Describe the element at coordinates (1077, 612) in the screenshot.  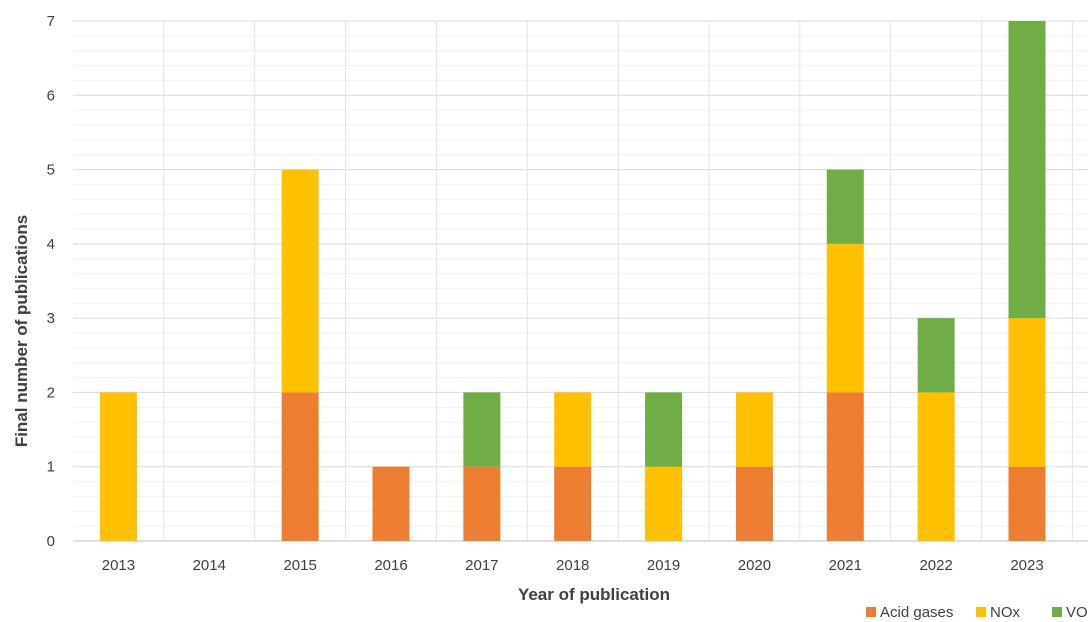
I see `legend-label: VOCs` at that location.